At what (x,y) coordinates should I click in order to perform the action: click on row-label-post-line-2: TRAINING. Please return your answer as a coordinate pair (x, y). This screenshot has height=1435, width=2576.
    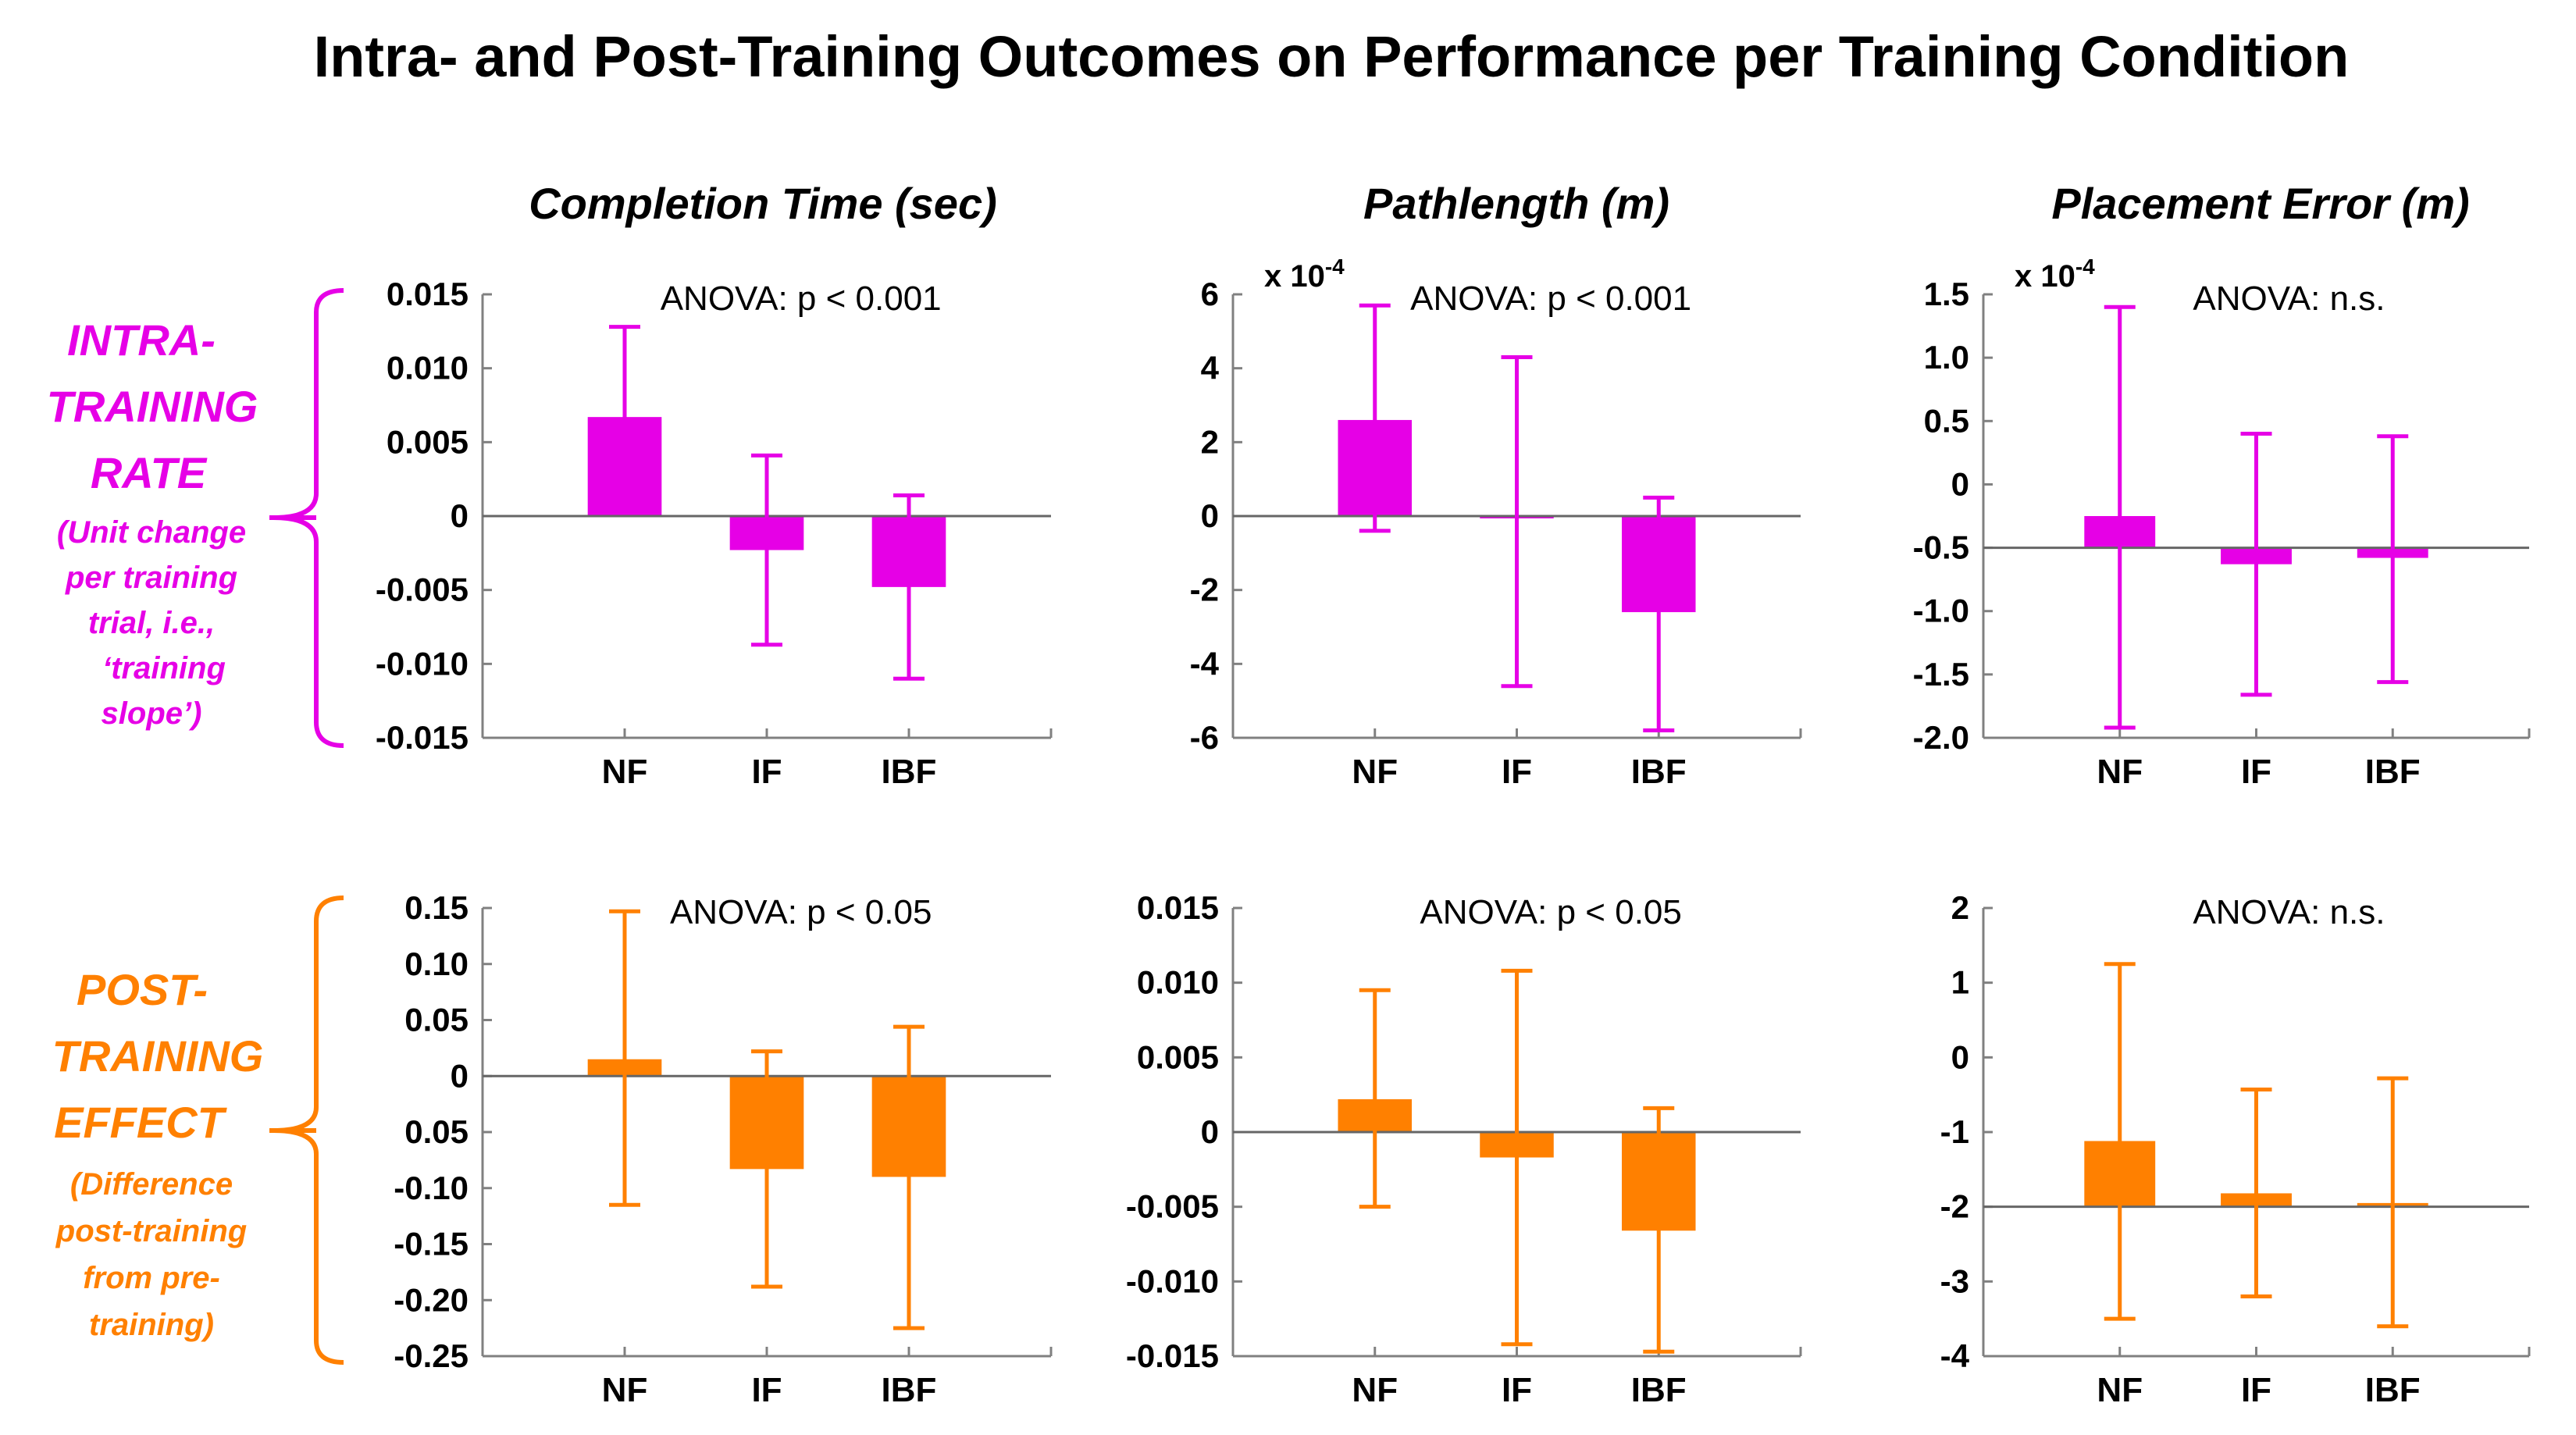
    Looking at the image, I should click on (158, 1056).